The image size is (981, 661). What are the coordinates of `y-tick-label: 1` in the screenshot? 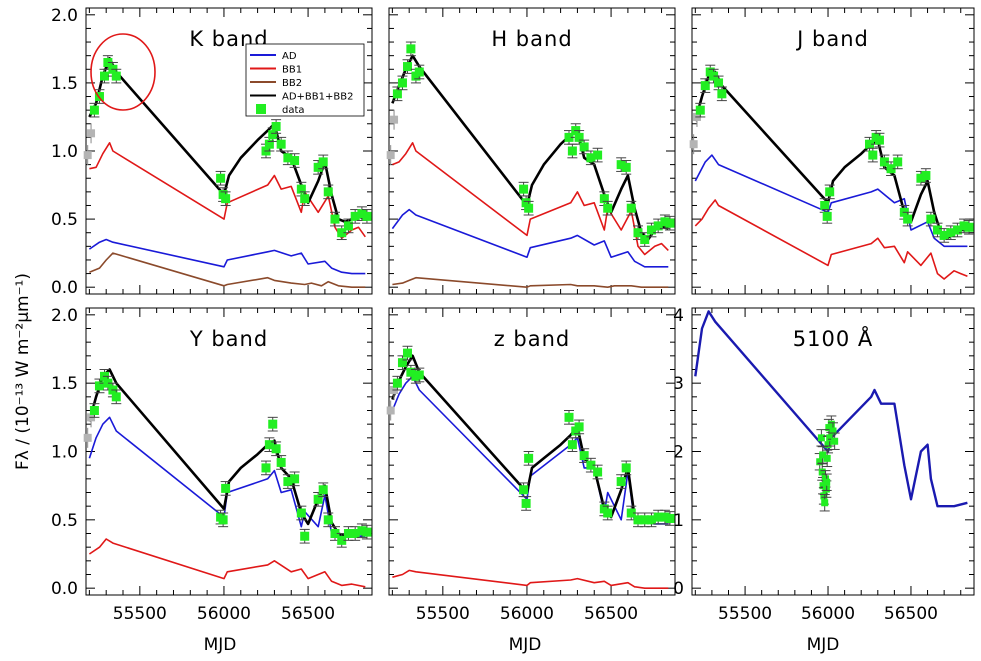 It's located at (678, 521).